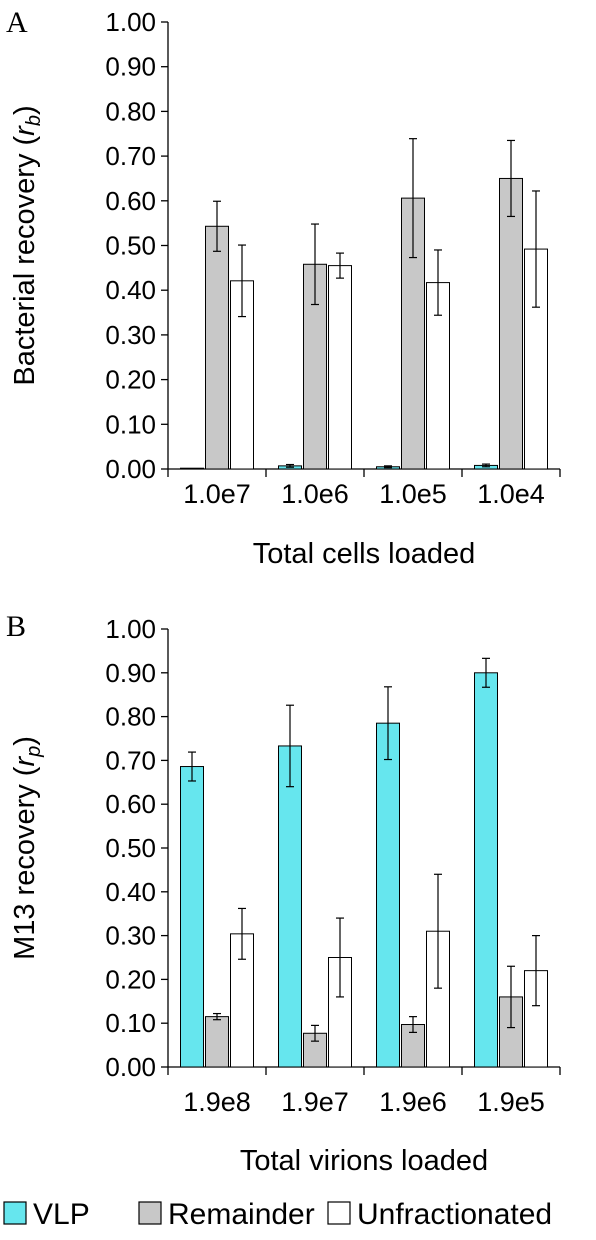 The image size is (596, 1240). What do you see at coordinates (15, 1213) in the screenshot?
I see `legend-swatch-vlp` at bounding box center [15, 1213].